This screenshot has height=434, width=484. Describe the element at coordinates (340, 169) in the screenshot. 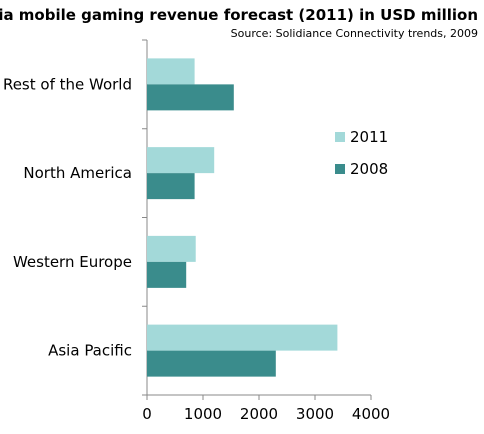

I see `legend-swatch-2008` at that location.